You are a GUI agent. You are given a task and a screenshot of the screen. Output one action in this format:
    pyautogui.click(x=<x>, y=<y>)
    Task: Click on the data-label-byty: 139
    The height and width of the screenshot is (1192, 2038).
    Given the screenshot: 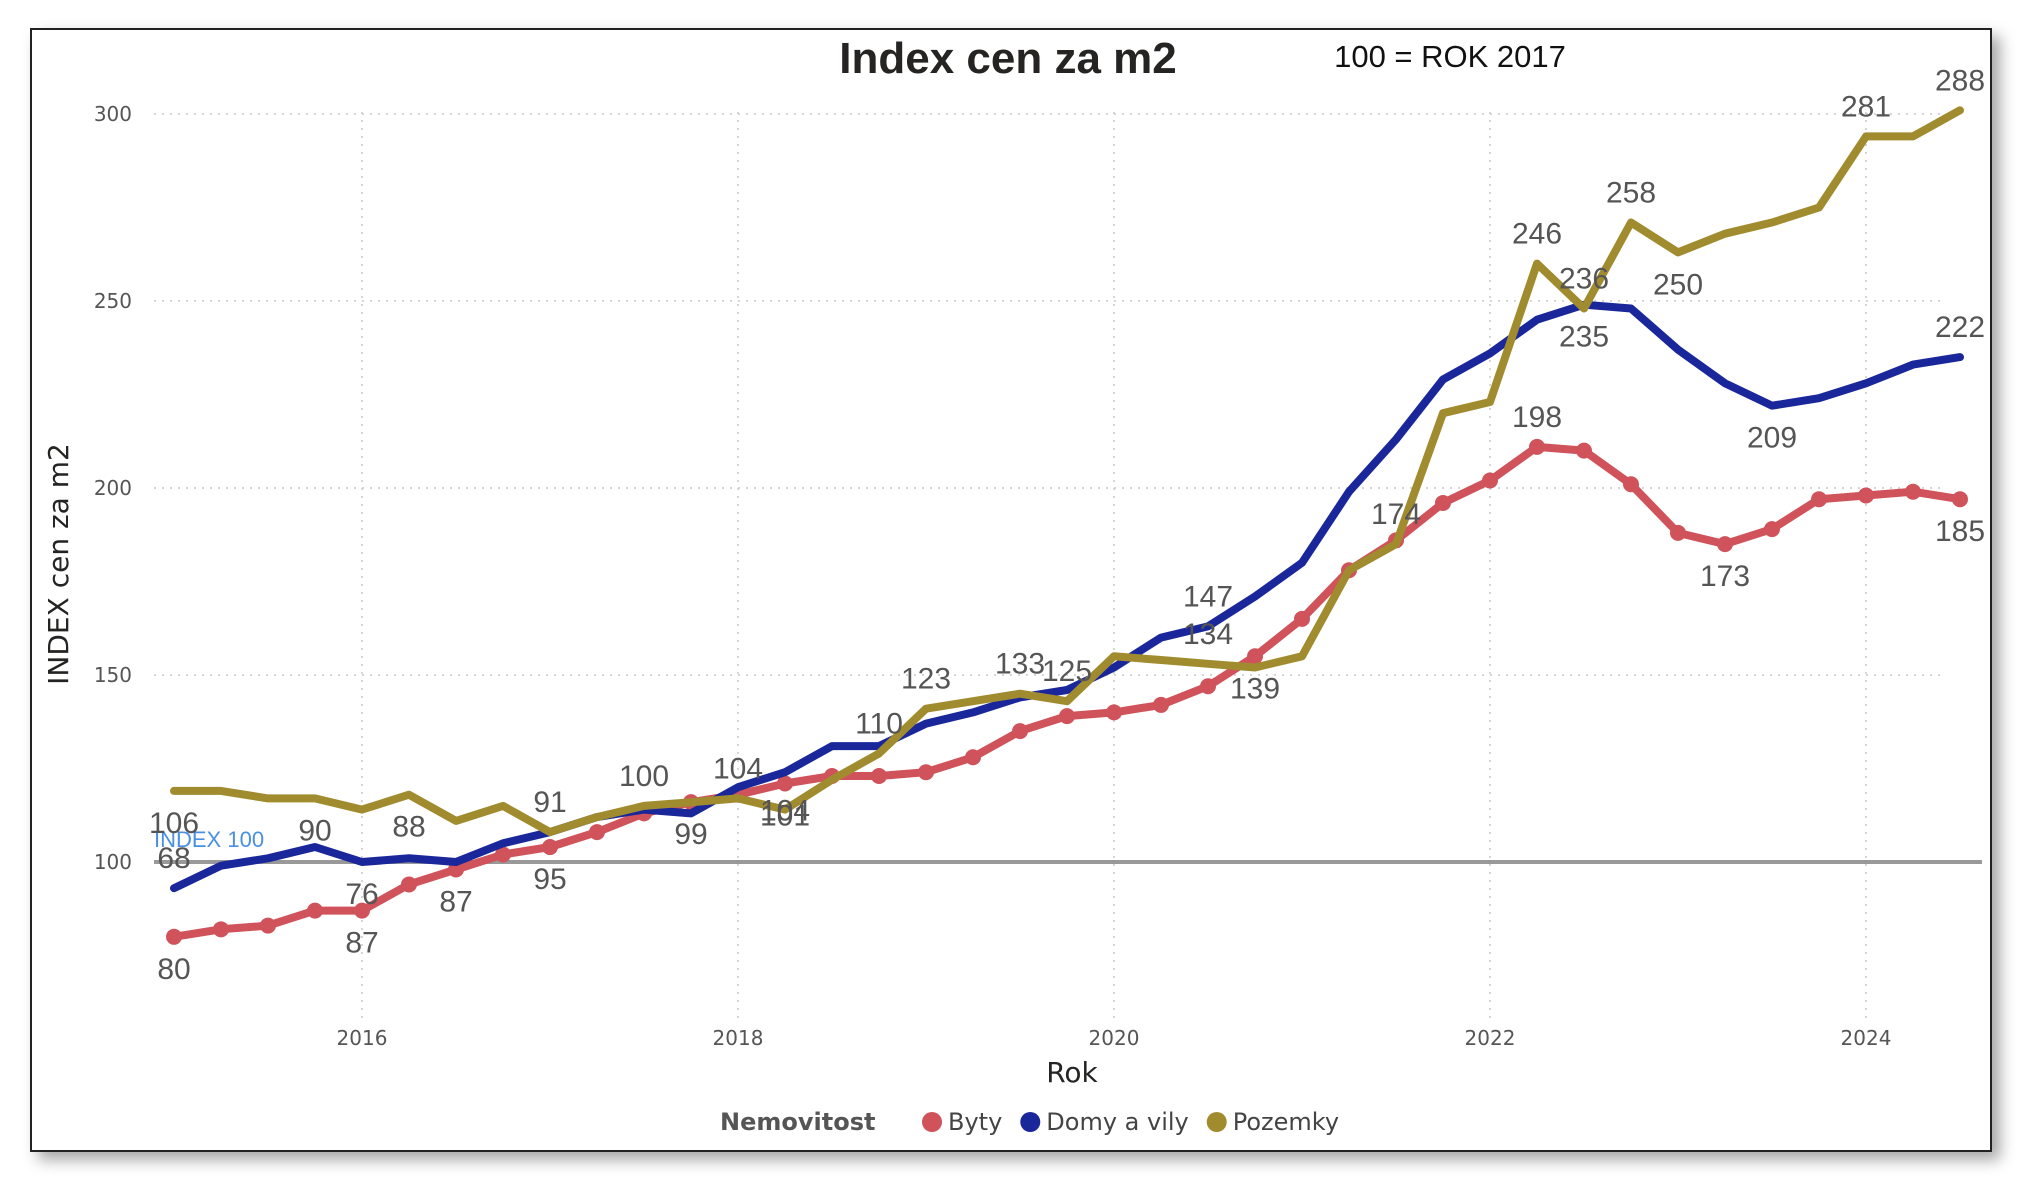 What is the action you would take?
    pyautogui.click(x=1255, y=688)
    